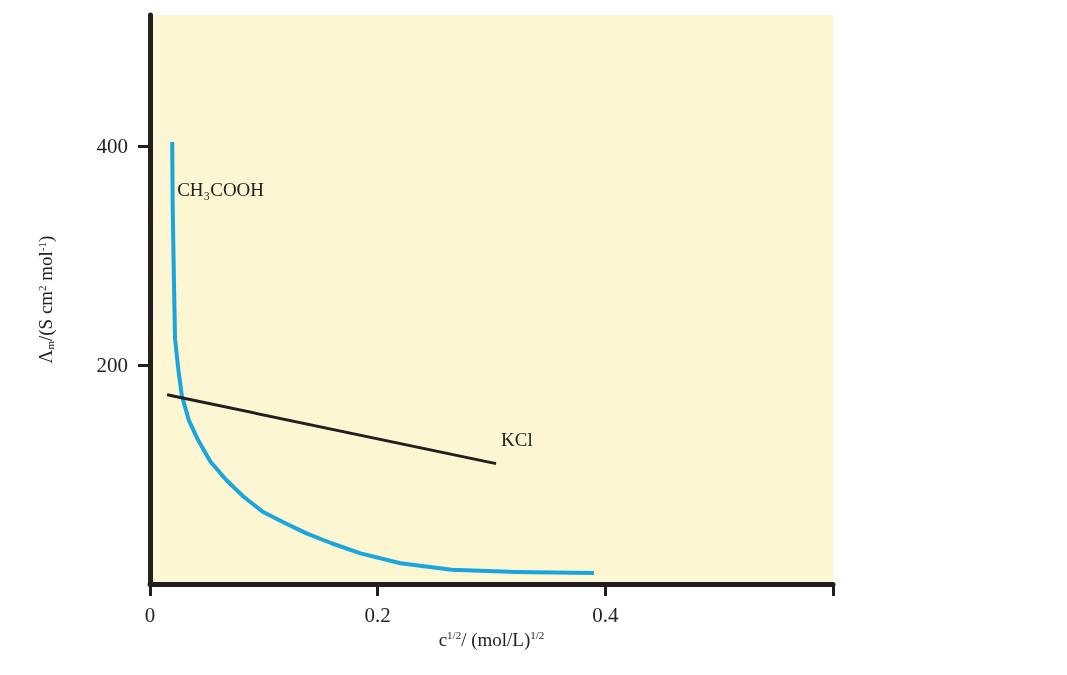  Describe the element at coordinates (112, 365) in the screenshot. I see `y-tick-label: 200` at that location.